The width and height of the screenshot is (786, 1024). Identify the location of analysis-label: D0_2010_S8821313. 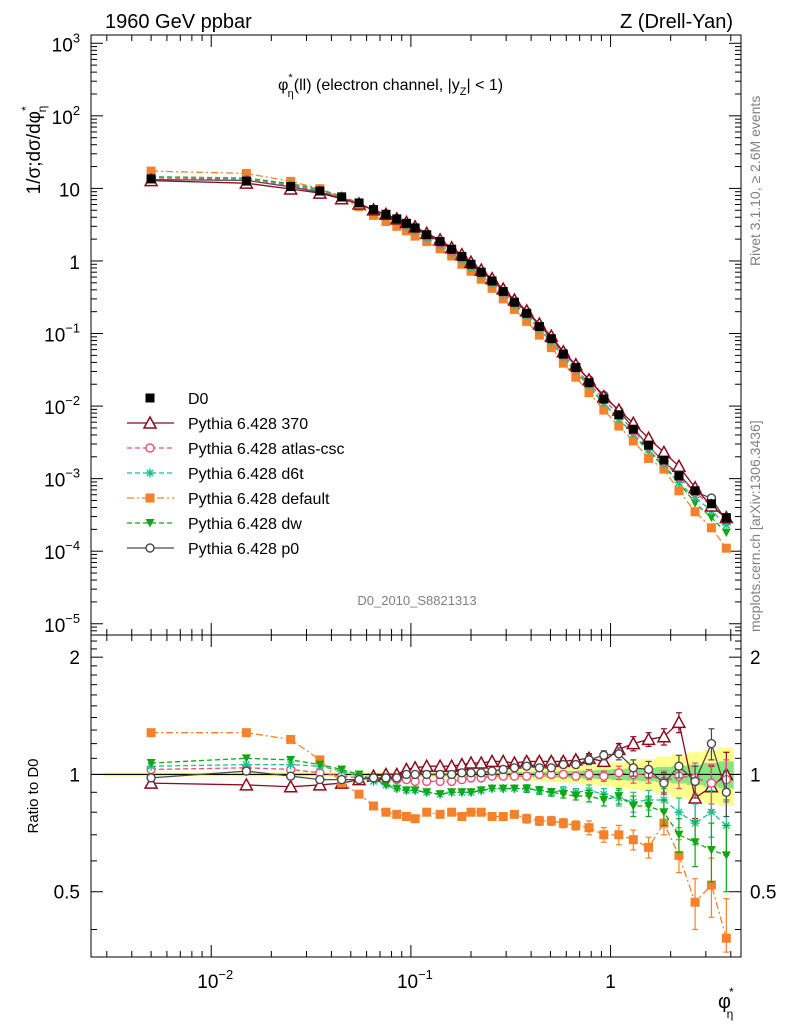
(416, 600).